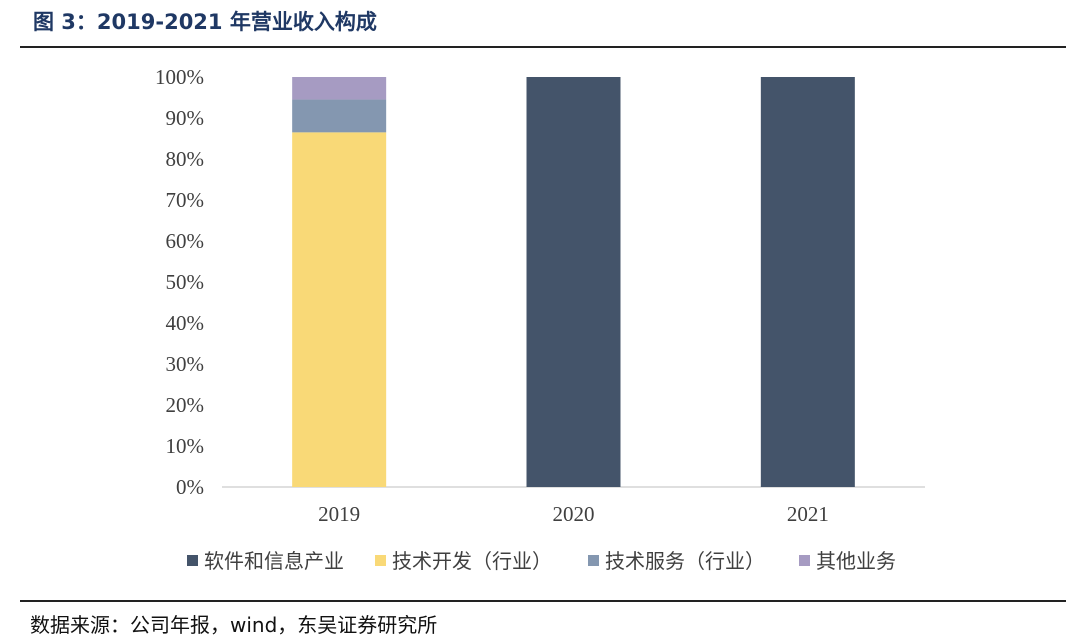 Image resolution: width=1080 pixels, height=644 pixels. I want to click on y-tick-label: 10%, so click(185, 446).